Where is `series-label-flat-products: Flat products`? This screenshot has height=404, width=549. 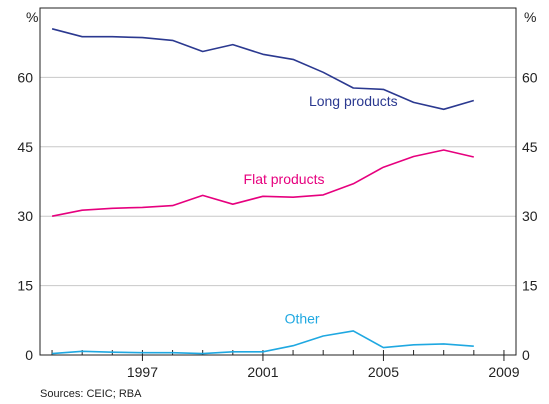
series-label-flat-products: Flat products is located at coordinates (284, 179).